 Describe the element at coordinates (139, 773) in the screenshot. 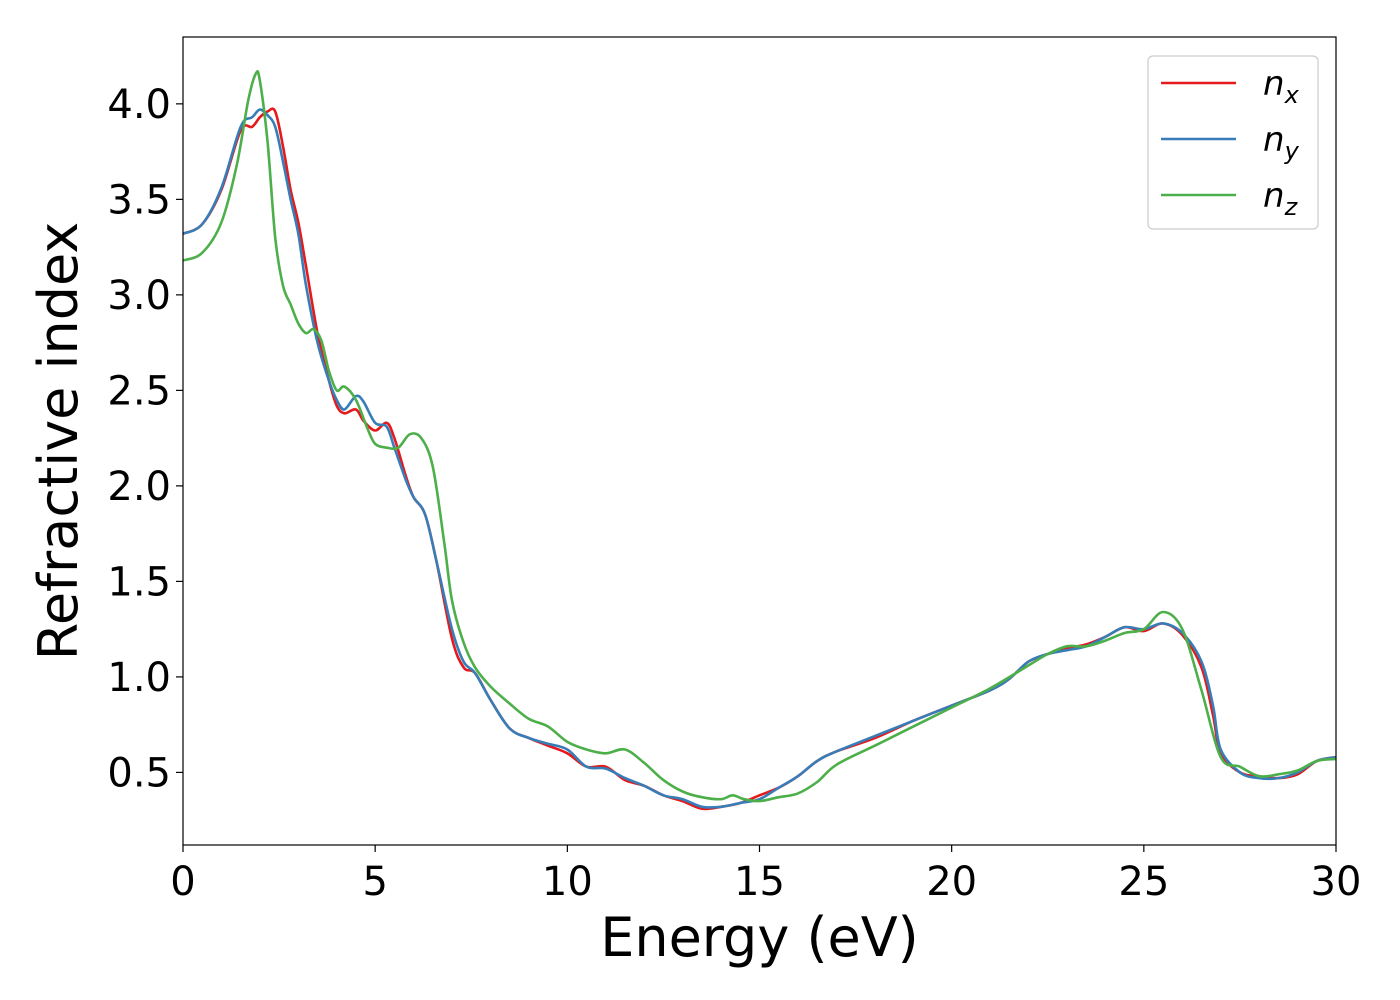

I see `y-tick-label: 0.5` at that location.